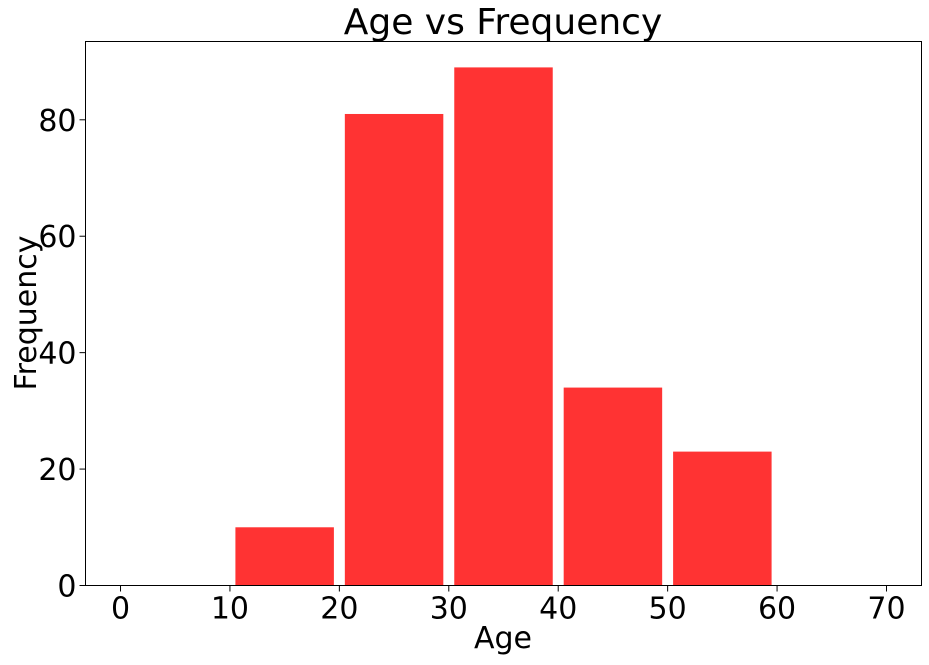 The height and width of the screenshot is (665, 929). I want to click on x-tick-label: 10, so click(230, 609).